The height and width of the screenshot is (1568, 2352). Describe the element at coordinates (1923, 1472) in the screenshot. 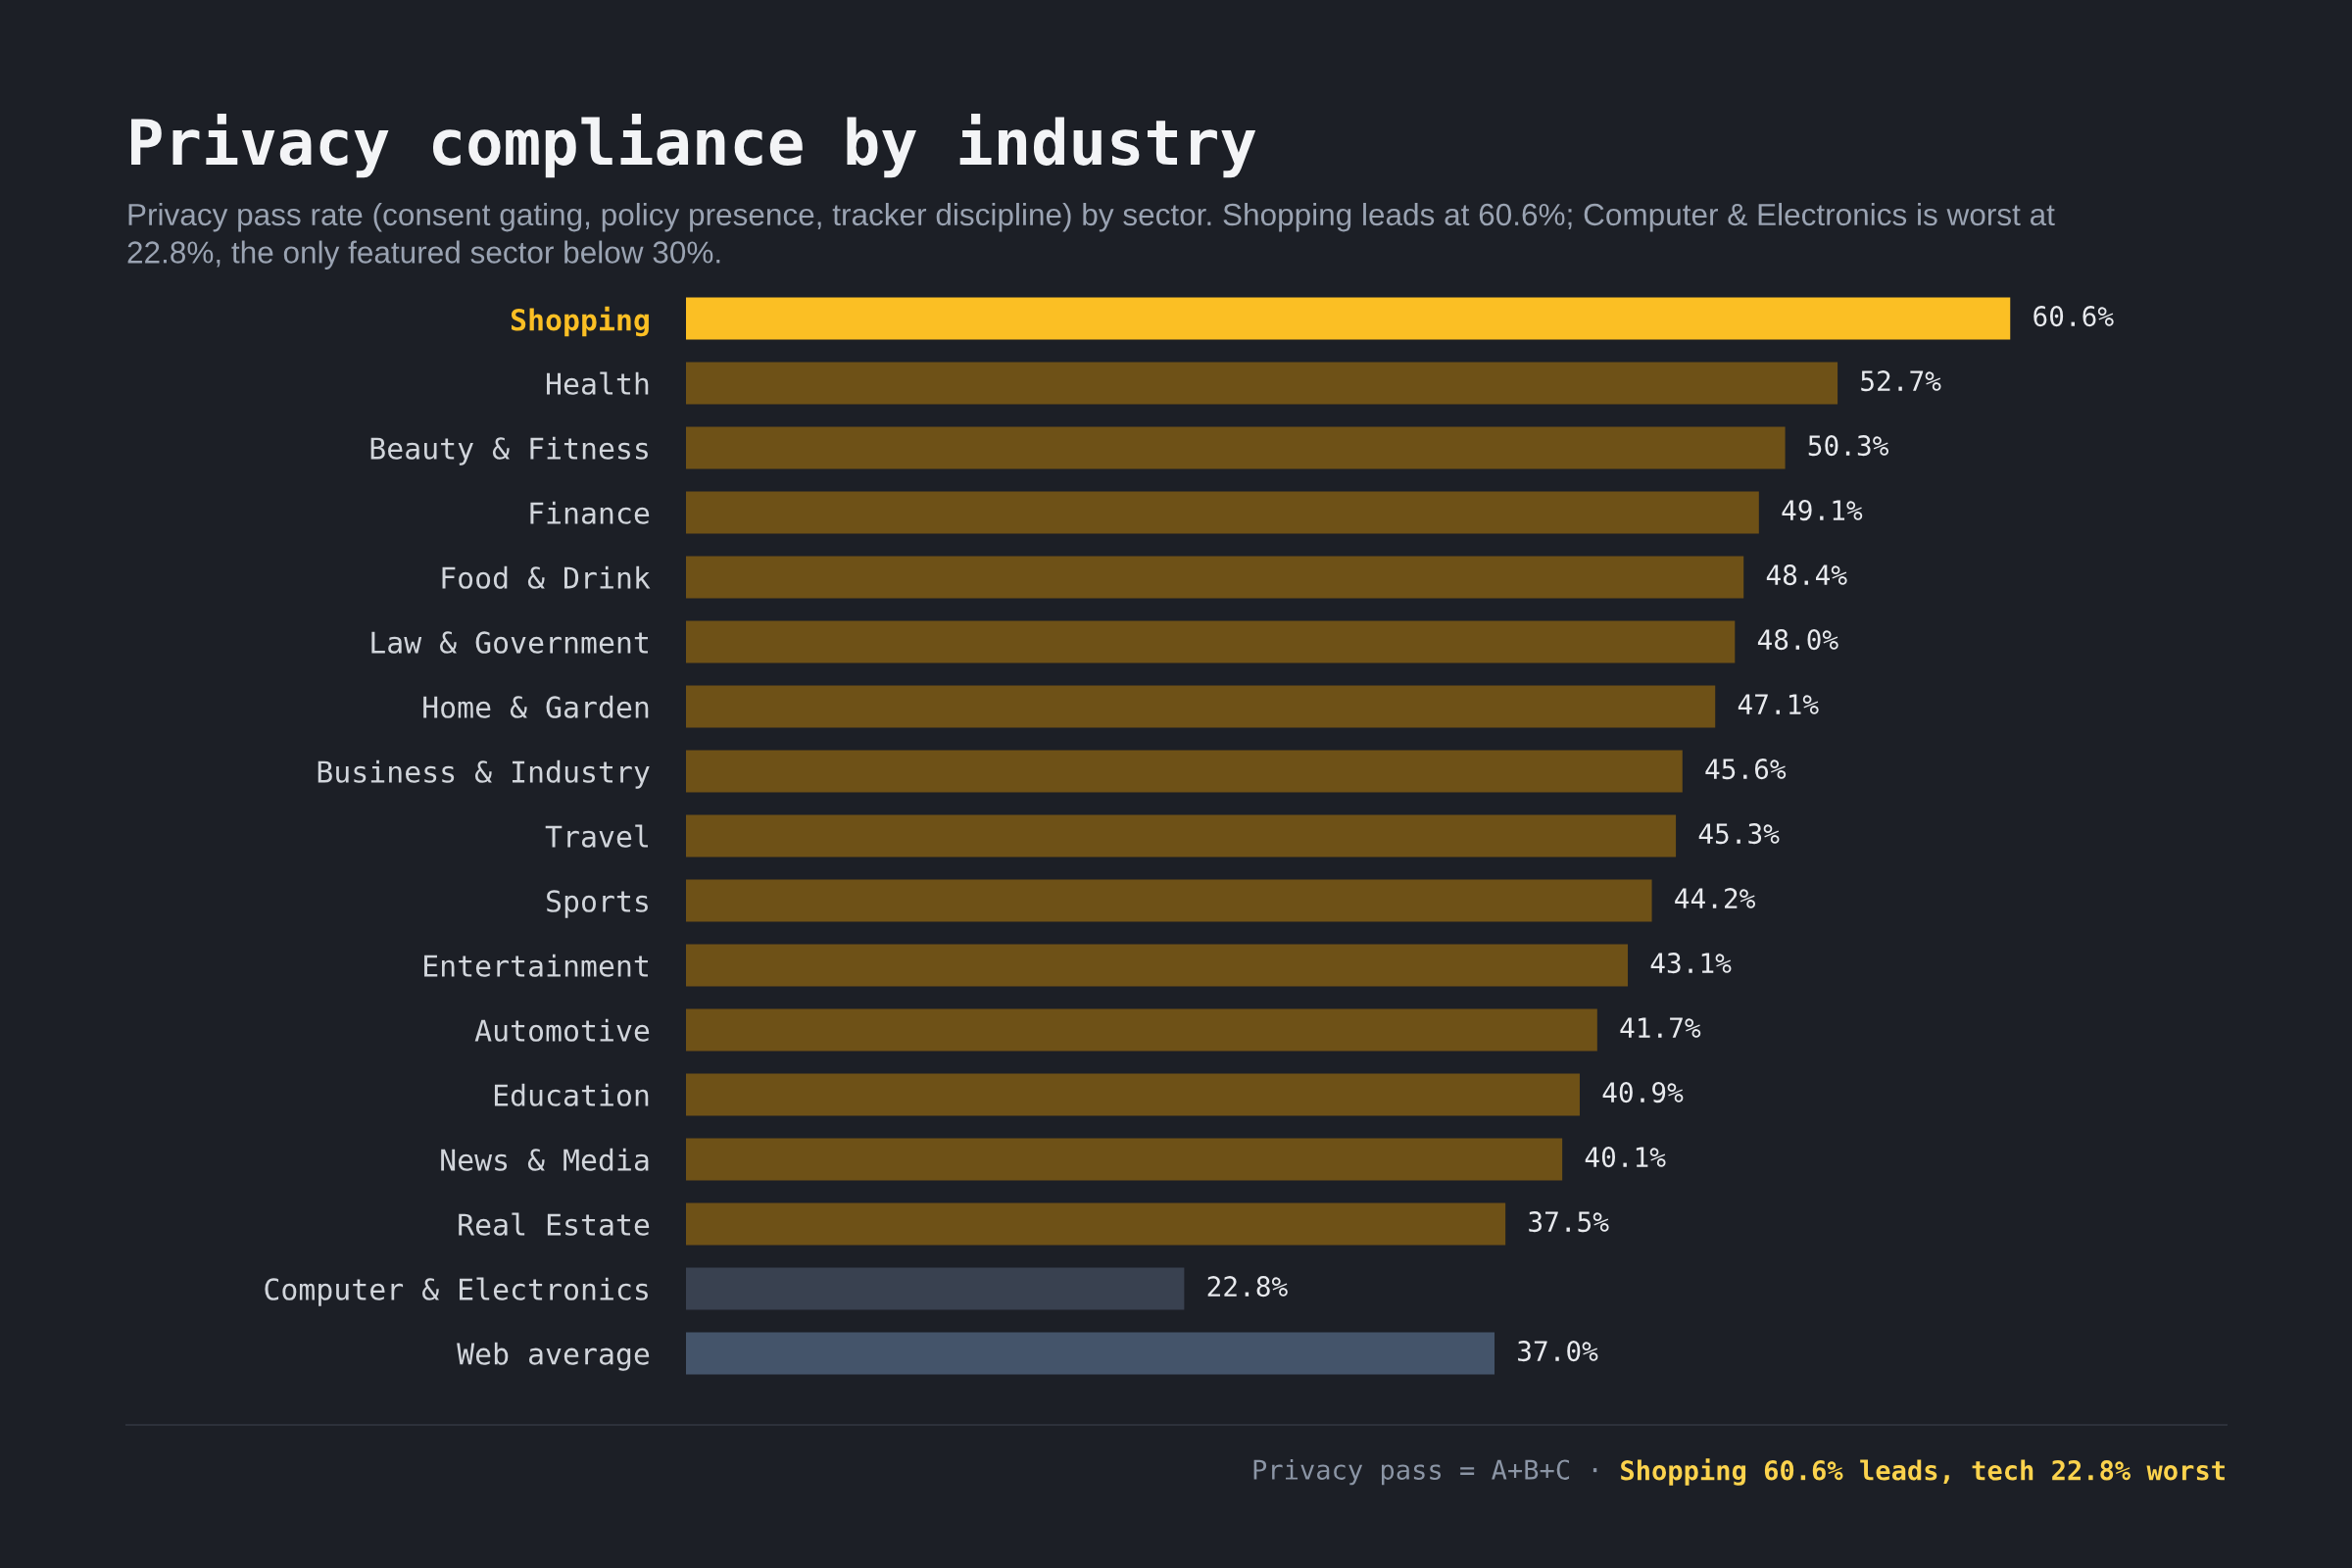

I see `text: Shopping 60.6% leads, tech 22.8% worst` at that location.